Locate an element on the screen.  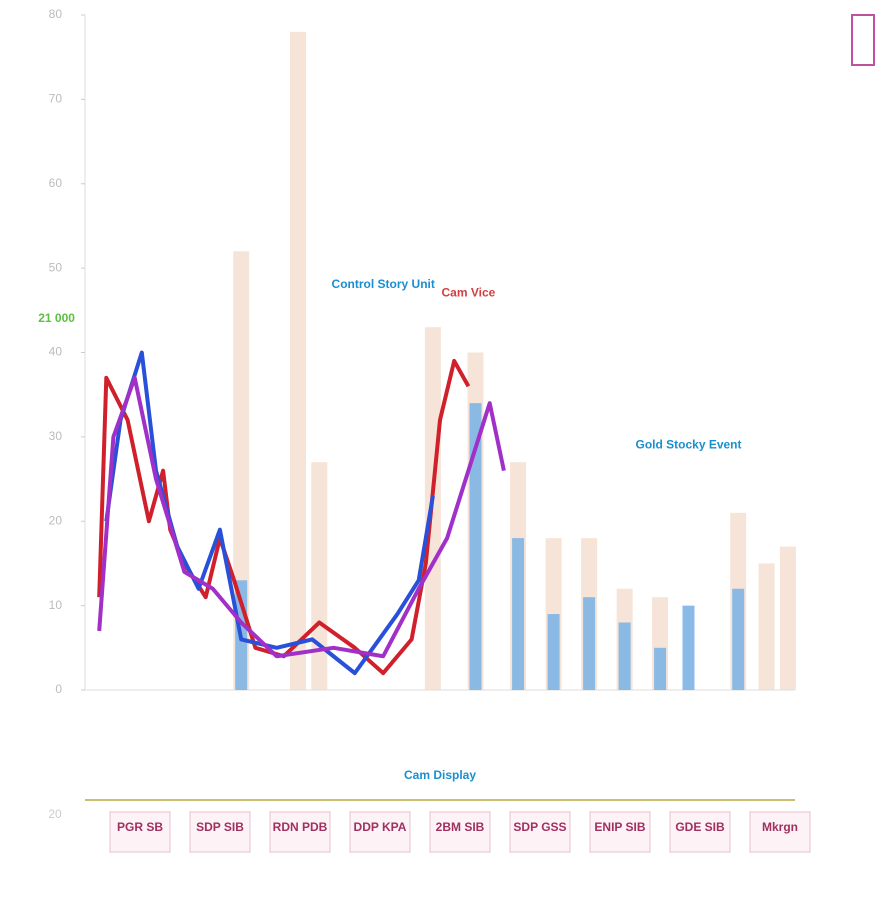
footer-left: 20 is located at coordinates (55, 814).